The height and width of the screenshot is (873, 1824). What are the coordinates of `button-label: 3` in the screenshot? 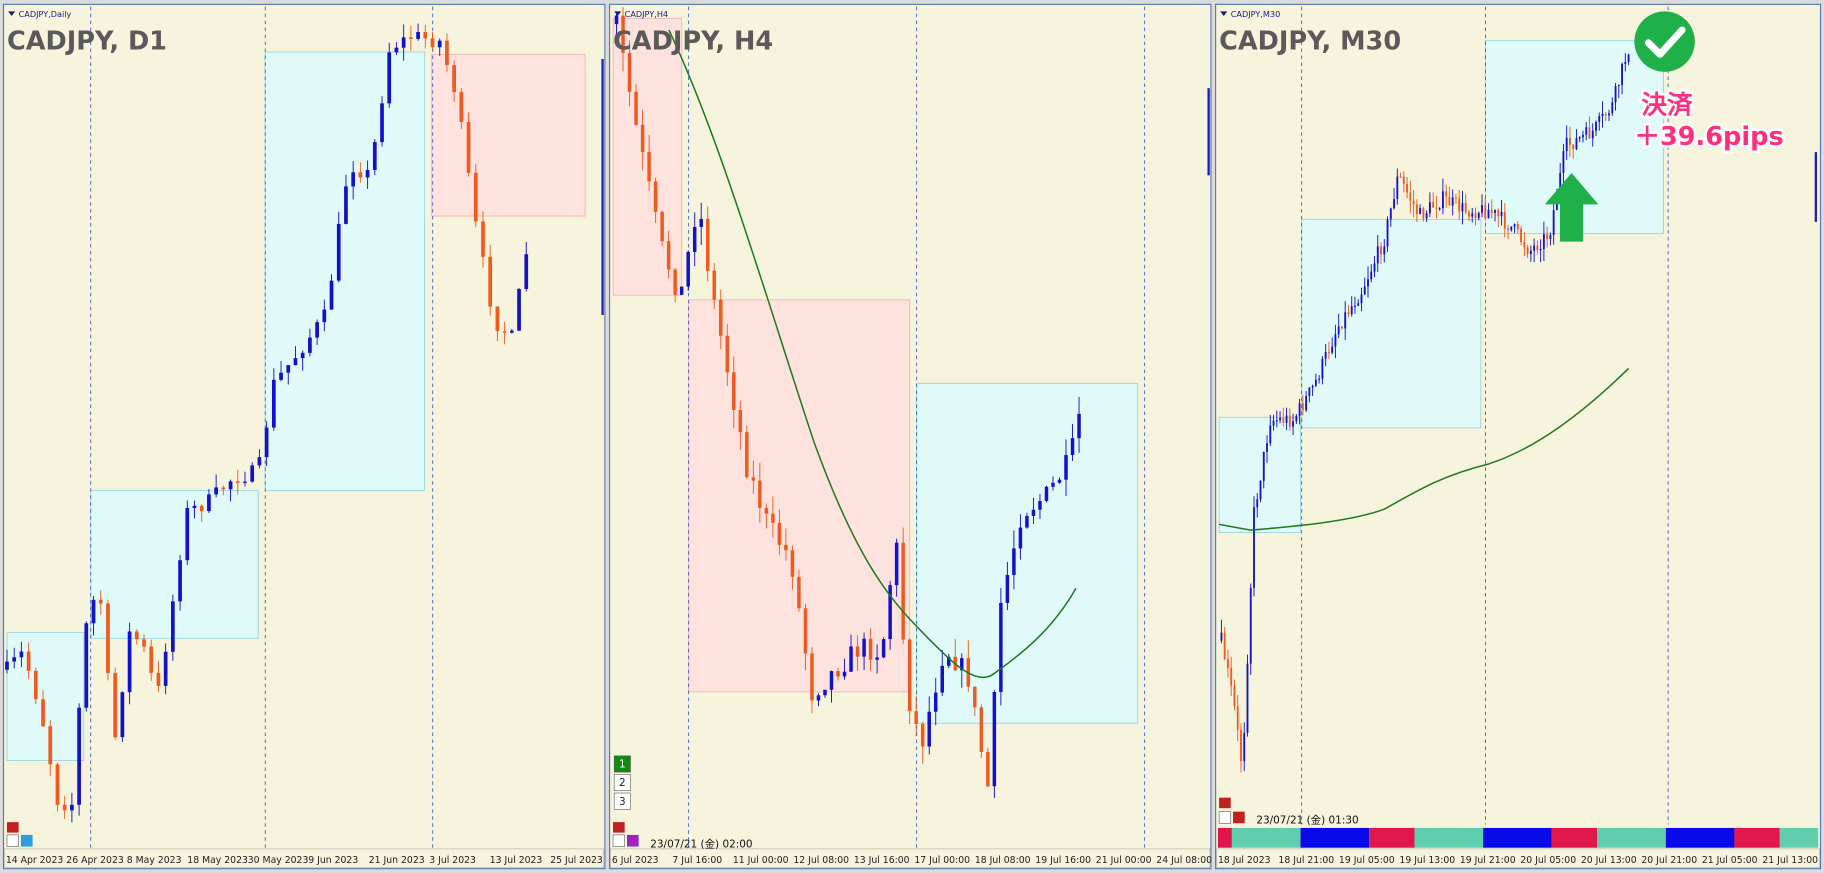 It's located at (622, 802).